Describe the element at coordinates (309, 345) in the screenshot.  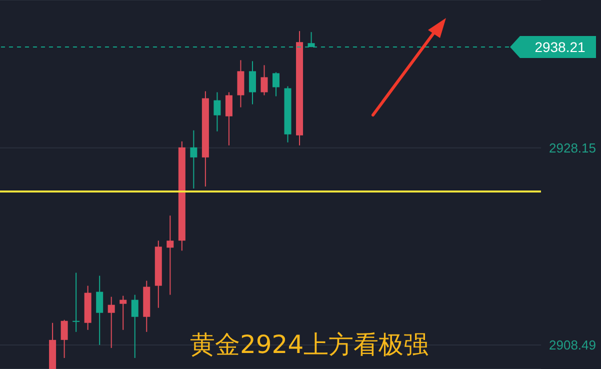
I see `annotation: 黄金2924上方看极强` at that location.